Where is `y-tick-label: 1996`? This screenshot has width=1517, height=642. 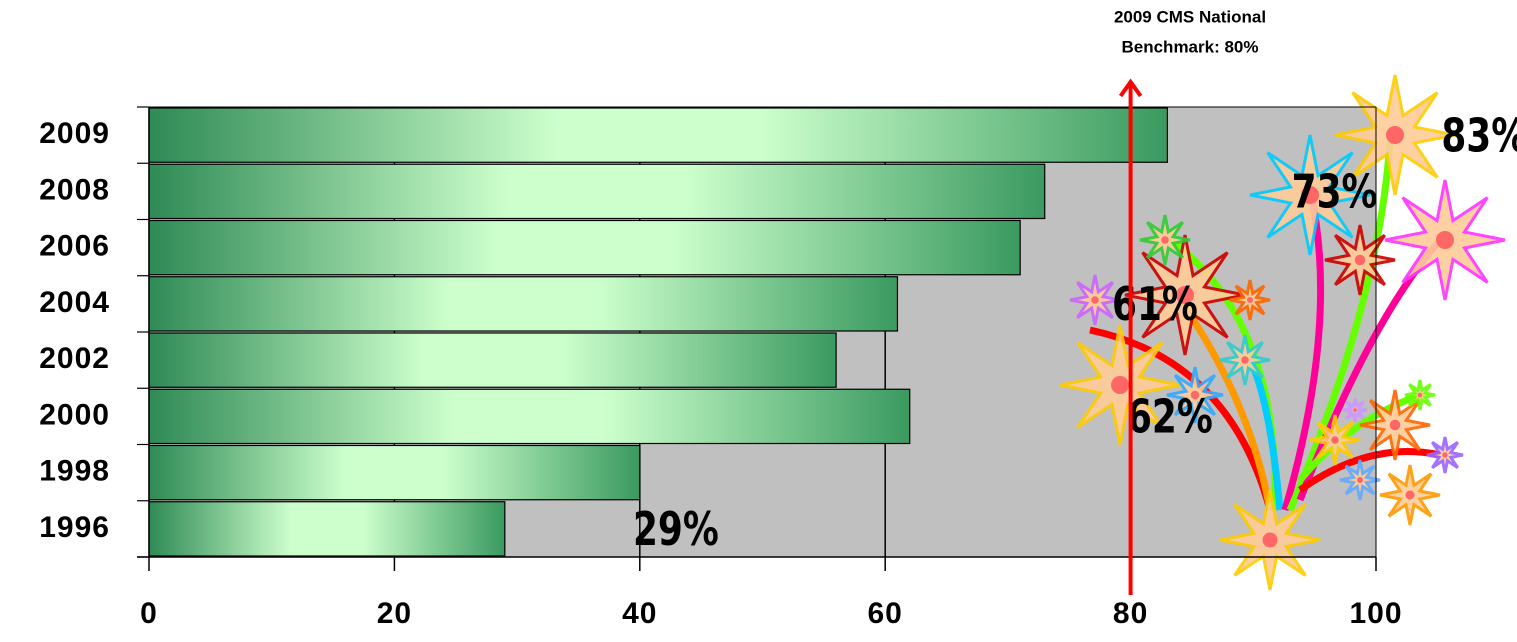 y-tick-label: 1996 is located at coordinates (74, 527).